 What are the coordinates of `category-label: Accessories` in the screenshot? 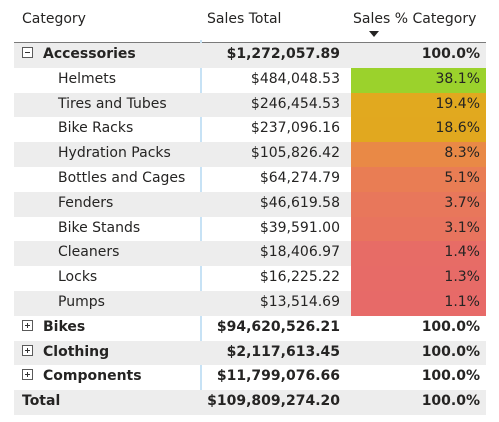 It's located at (89, 54).